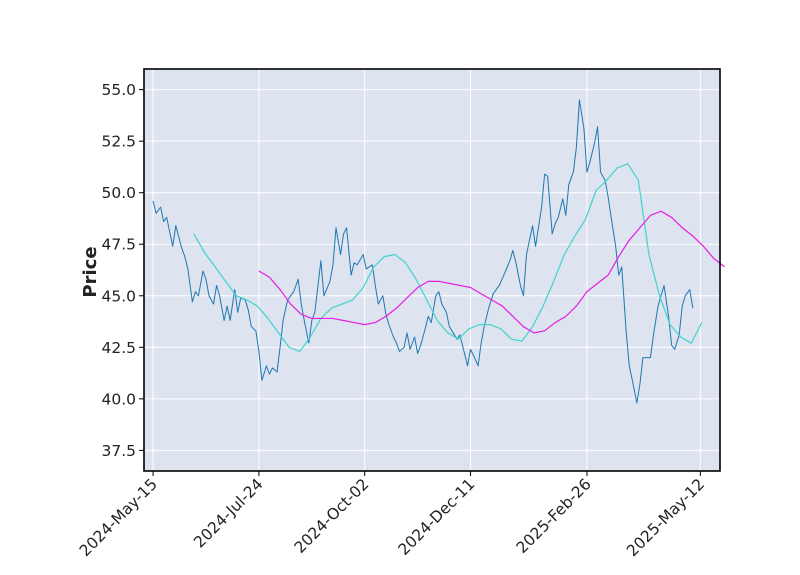 The height and width of the screenshot is (575, 800). I want to click on y-tick-label: 50.0, so click(118, 193).